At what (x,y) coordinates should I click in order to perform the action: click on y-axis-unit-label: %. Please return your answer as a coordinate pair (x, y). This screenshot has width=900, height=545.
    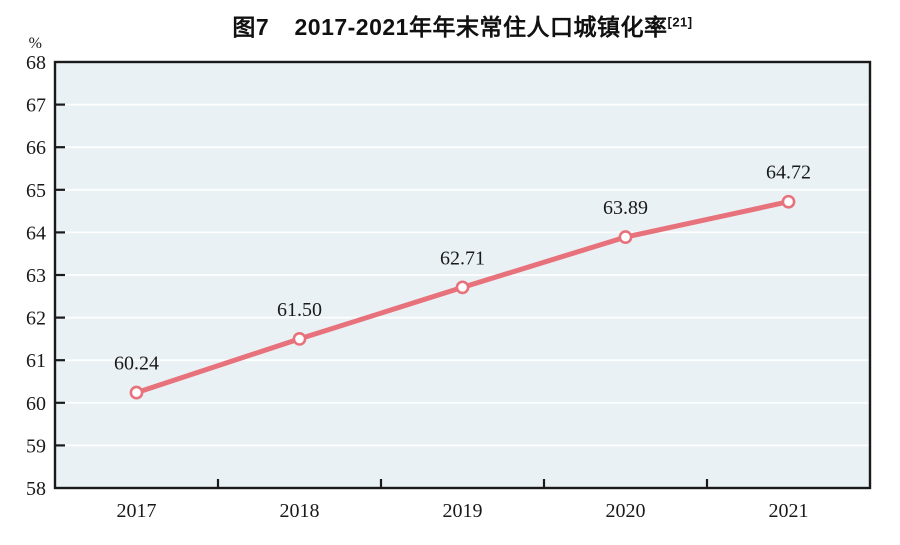
    Looking at the image, I should click on (35, 43).